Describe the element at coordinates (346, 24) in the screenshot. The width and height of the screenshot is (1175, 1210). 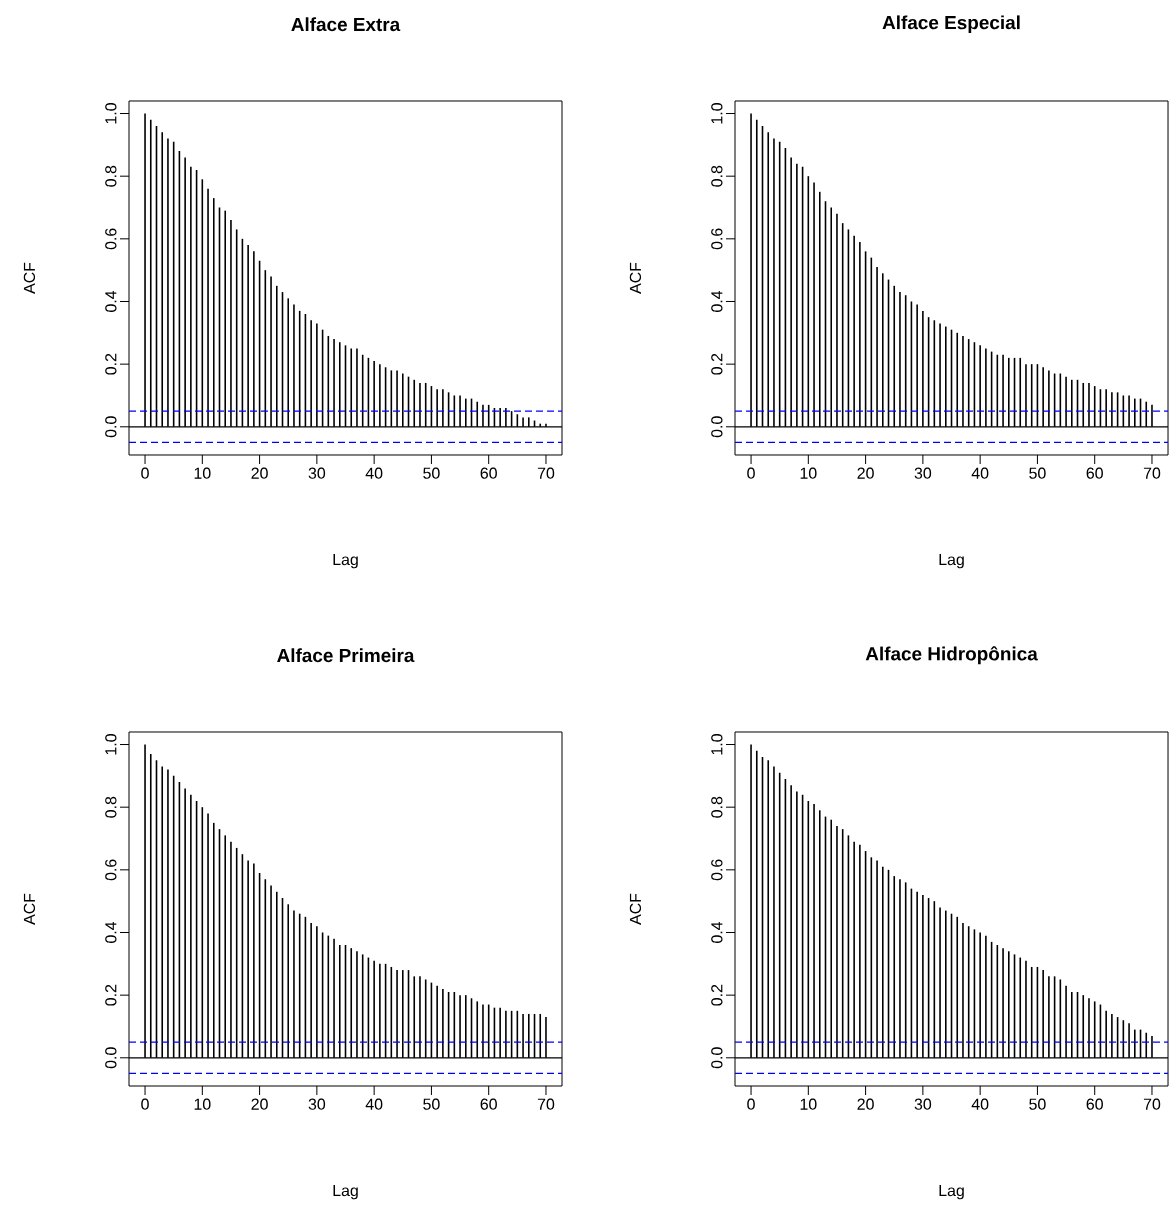
I see `chart-title: Alface Extra` at that location.